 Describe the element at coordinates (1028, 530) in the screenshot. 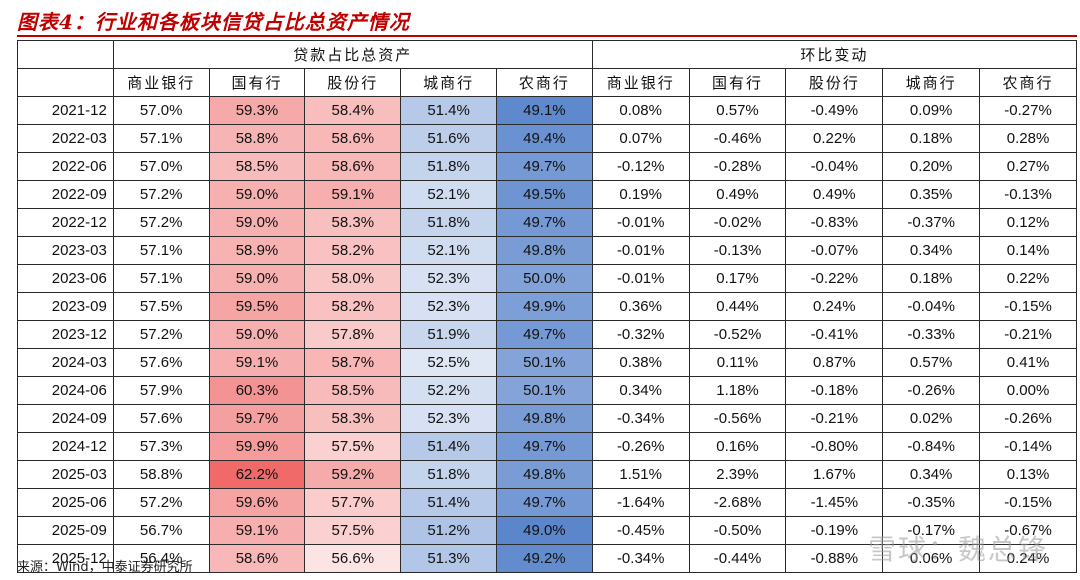

I see `change-cell: -0.67%` at that location.